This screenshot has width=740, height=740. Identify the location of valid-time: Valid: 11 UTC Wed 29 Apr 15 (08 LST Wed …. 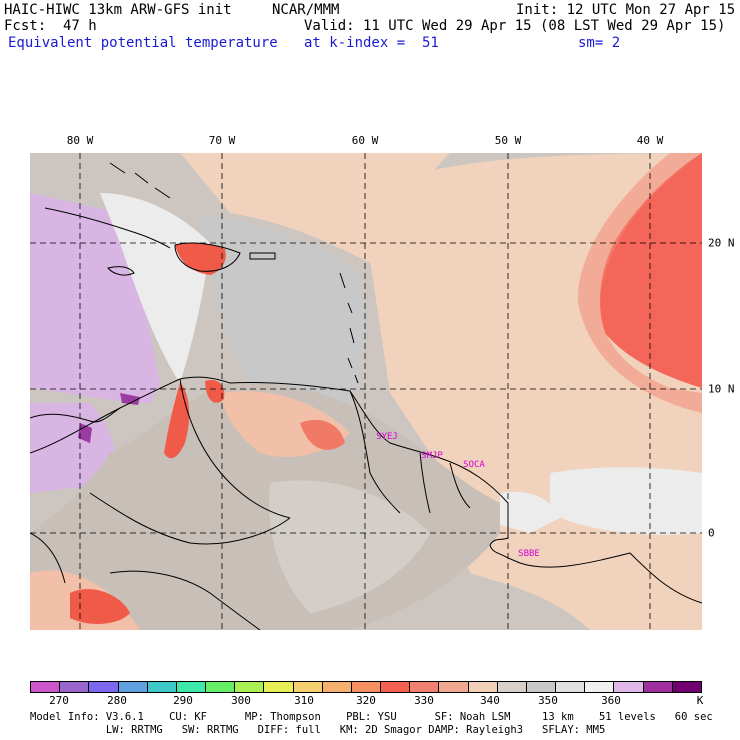
(515, 26).